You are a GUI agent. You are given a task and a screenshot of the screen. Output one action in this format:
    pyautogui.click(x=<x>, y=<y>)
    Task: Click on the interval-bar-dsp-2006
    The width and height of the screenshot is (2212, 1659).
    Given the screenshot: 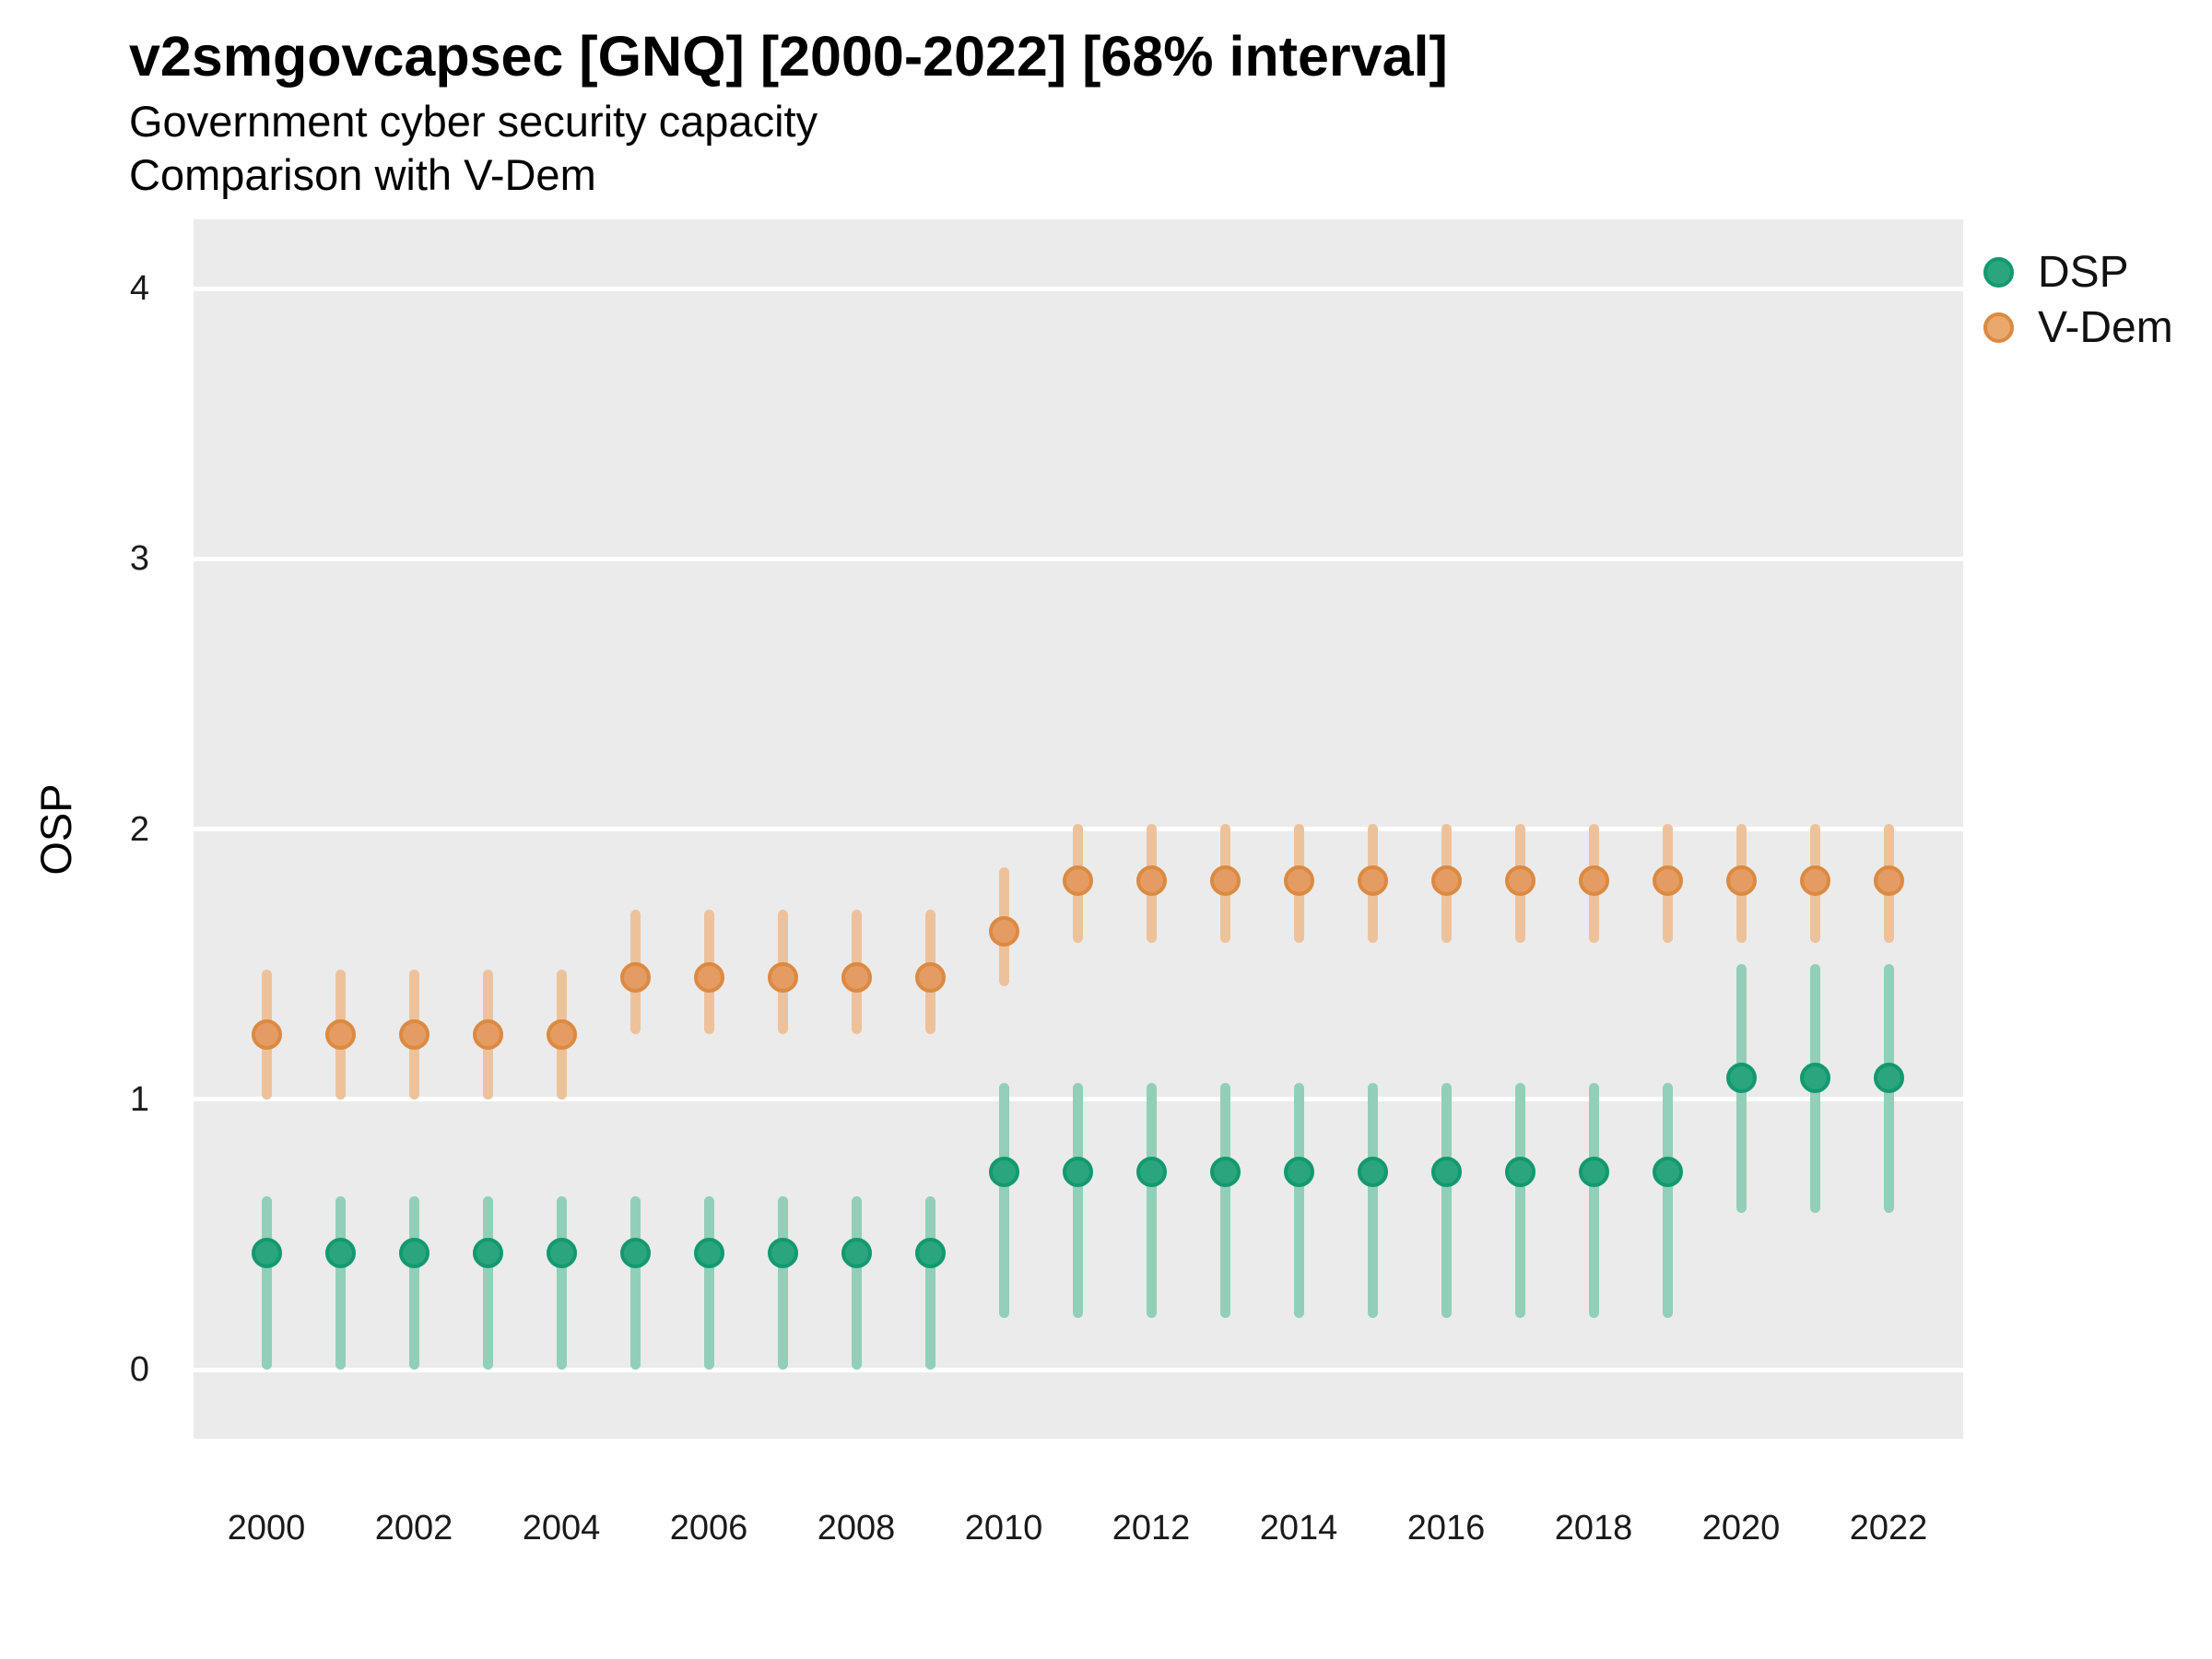 What is the action you would take?
    pyautogui.click(x=708, y=1283)
    